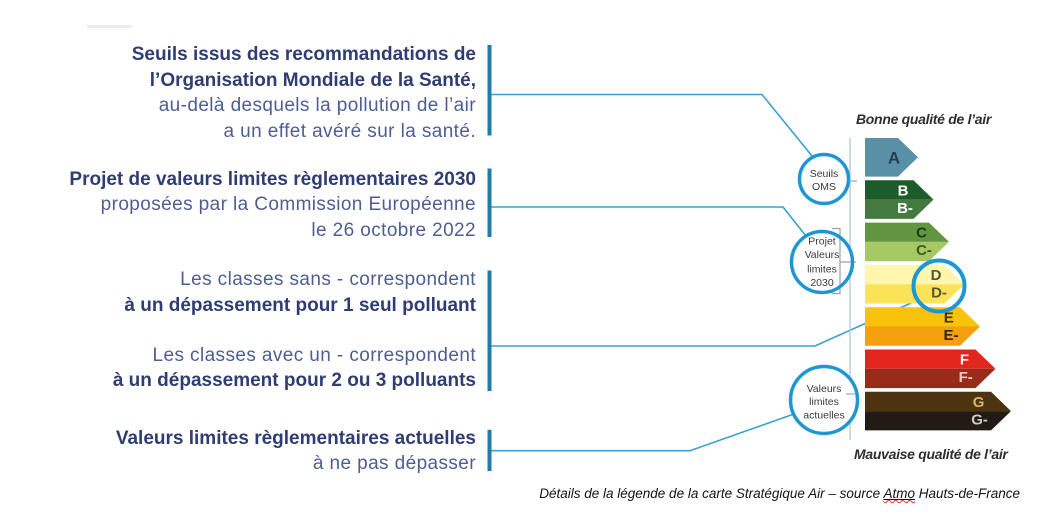 Image resolution: width=1055 pixels, height=514 pixels. I want to click on svg-text: Seuils, so click(824, 174).